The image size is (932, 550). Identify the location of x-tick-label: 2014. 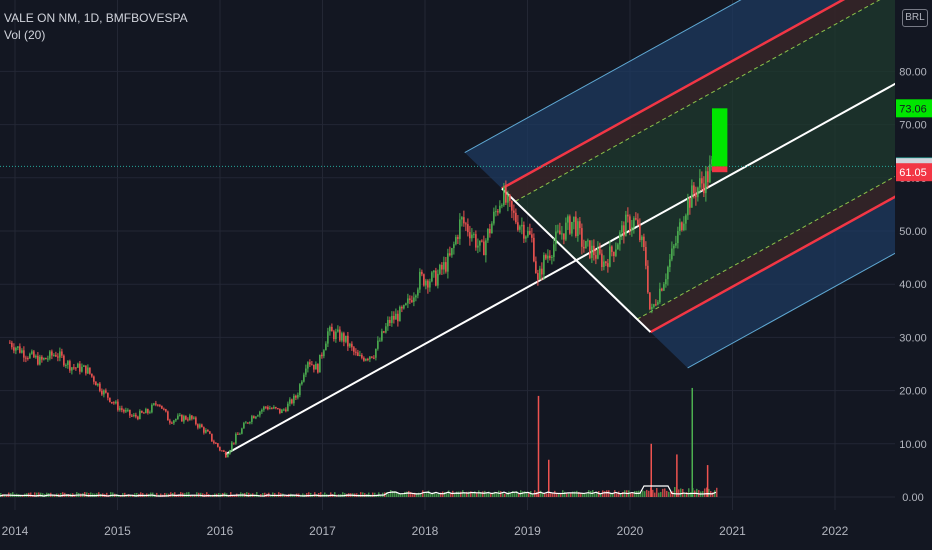
(15, 531).